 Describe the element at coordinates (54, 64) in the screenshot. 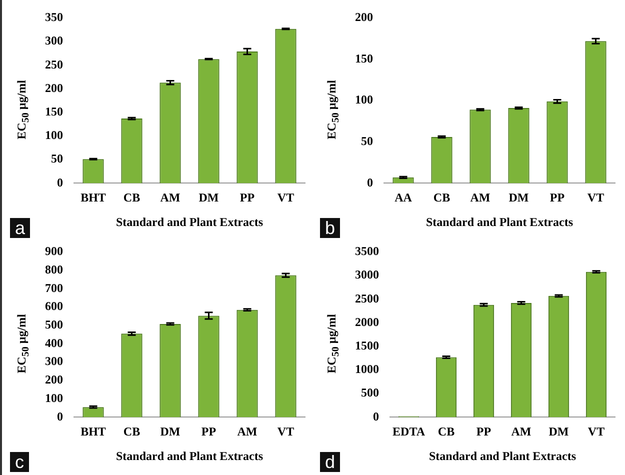

I see `y-tick-label: 250` at that location.